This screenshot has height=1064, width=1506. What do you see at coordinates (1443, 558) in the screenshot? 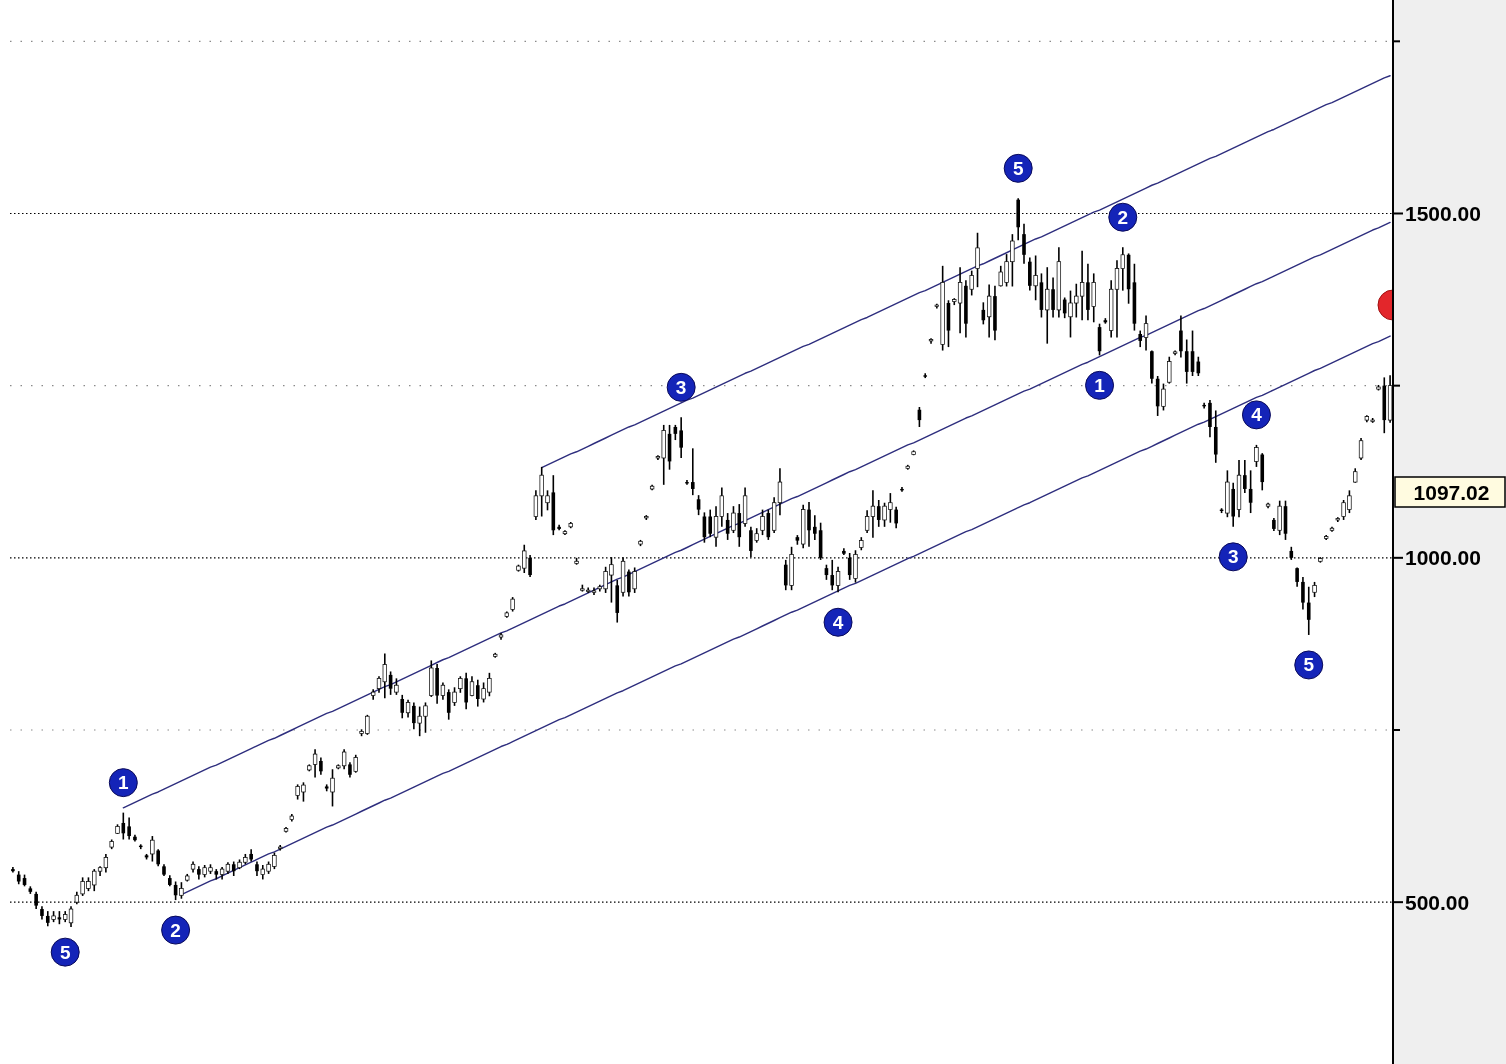
I see `y-tick-label: 1000.00` at bounding box center [1443, 558].